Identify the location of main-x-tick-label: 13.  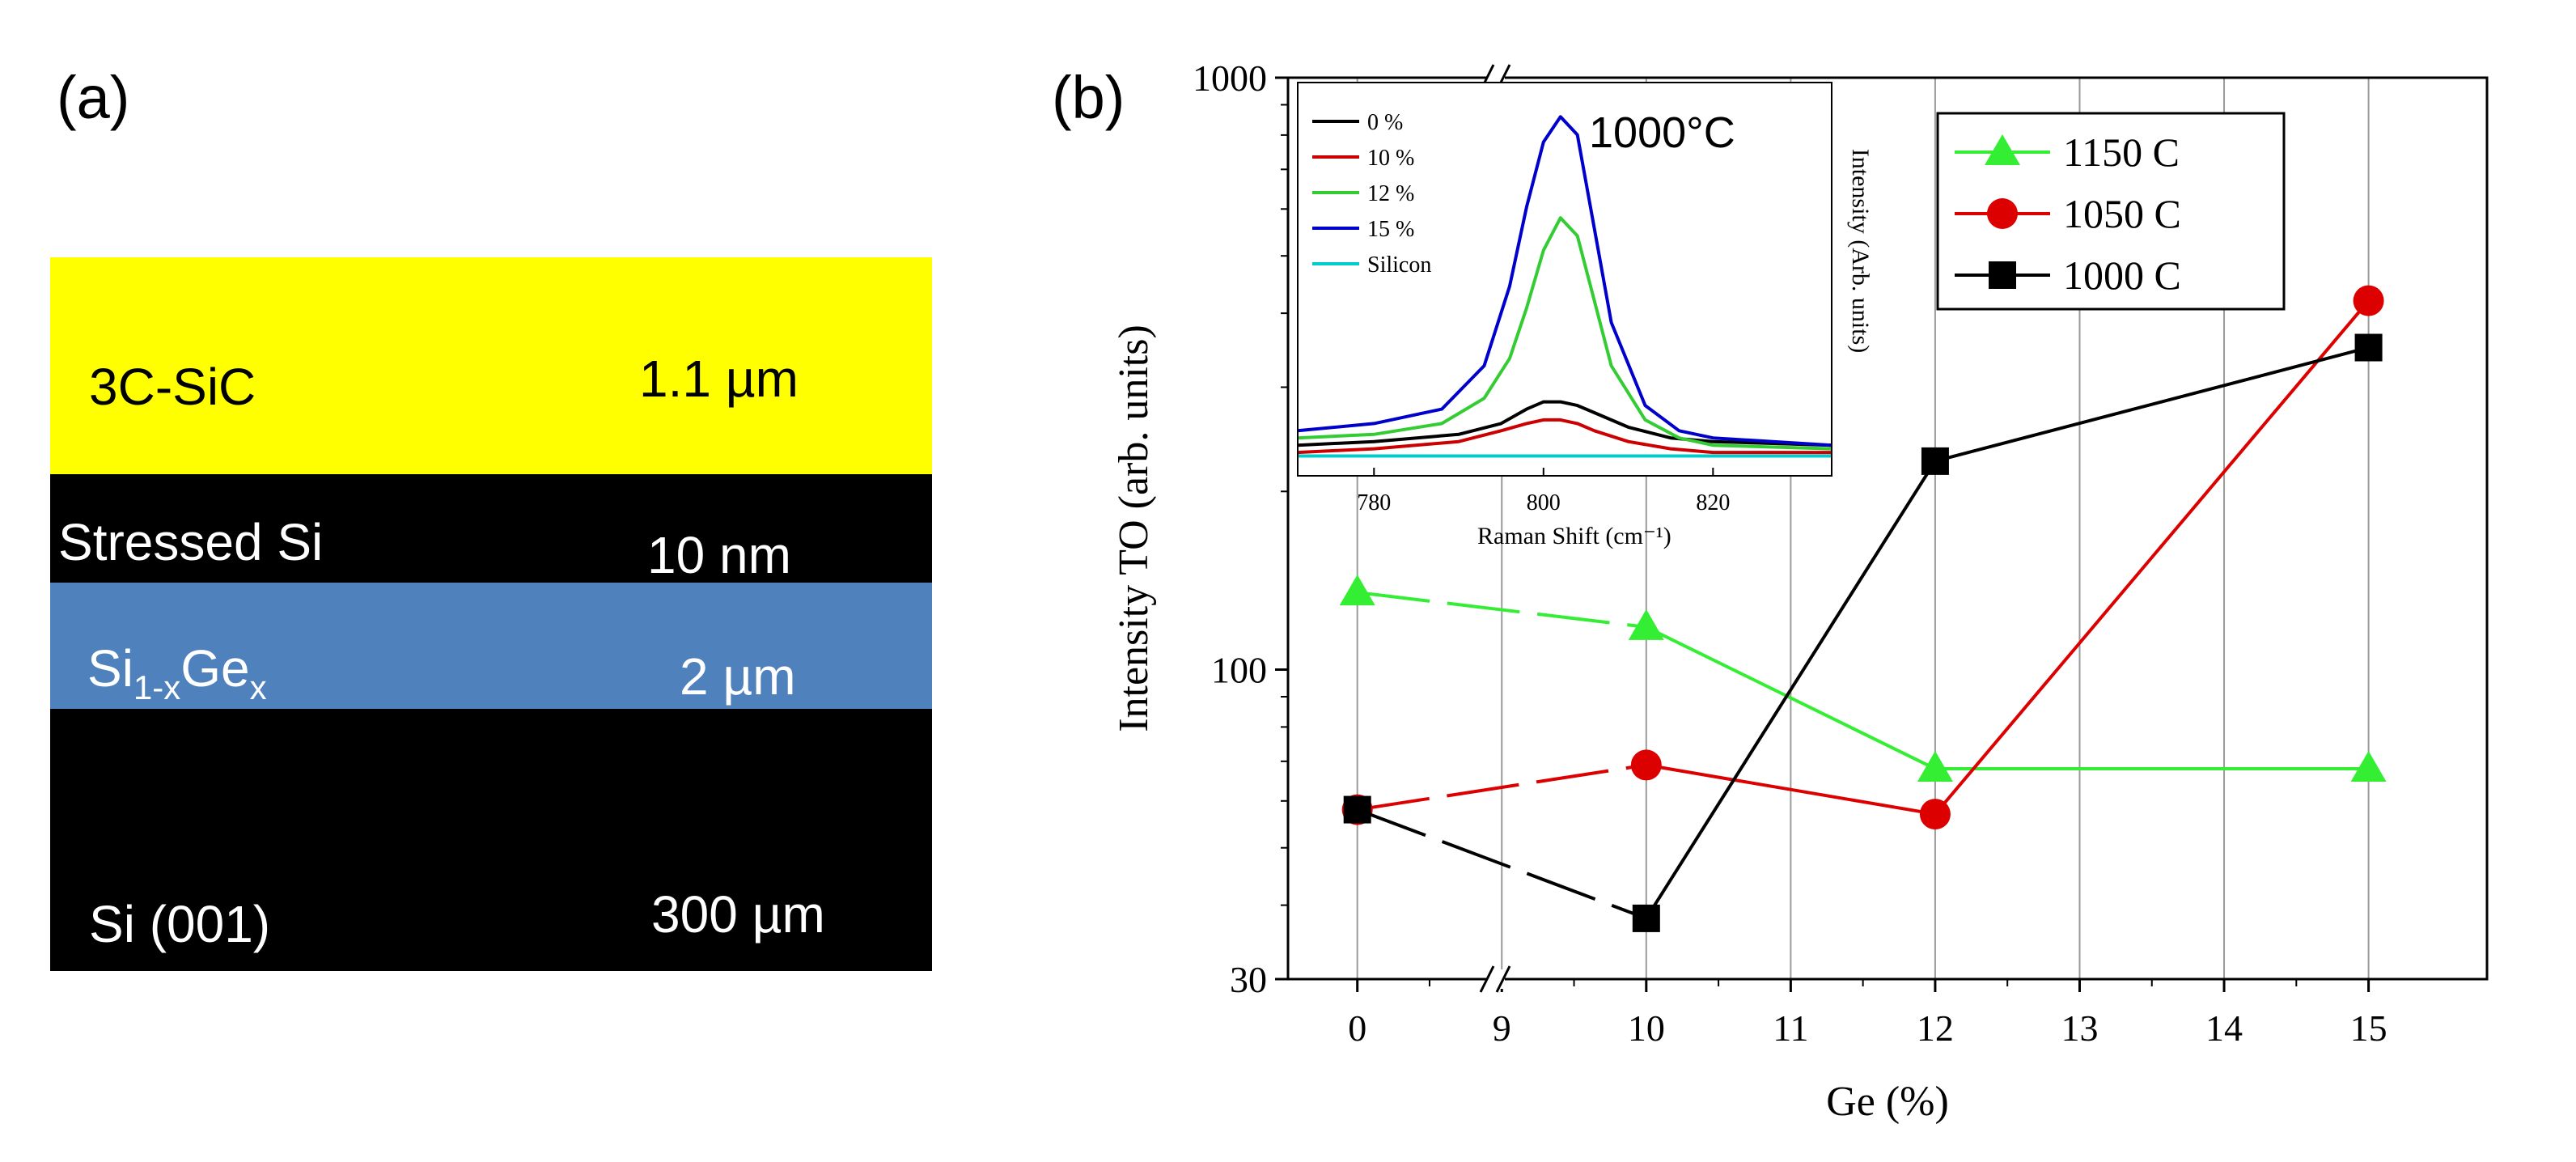
(2079, 1028).